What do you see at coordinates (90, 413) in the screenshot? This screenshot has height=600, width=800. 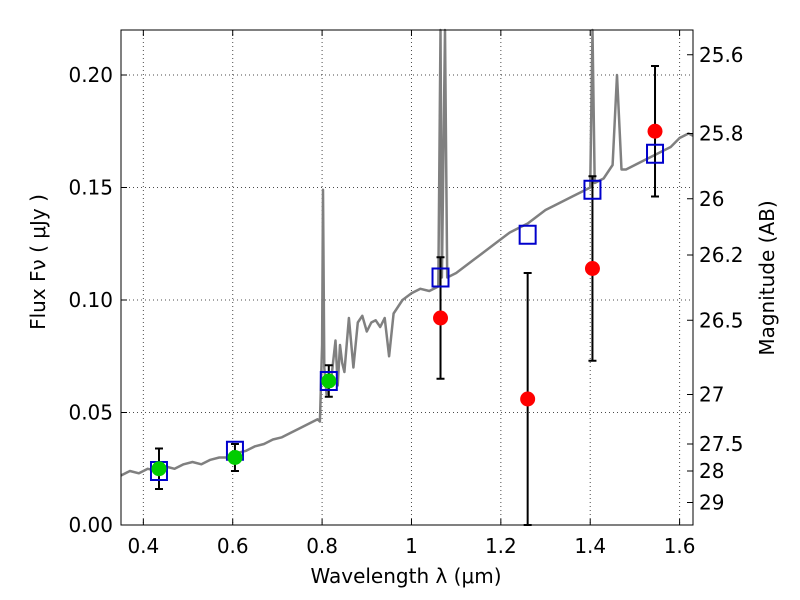 I see `y-tick-label: 0.05` at bounding box center [90, 413].